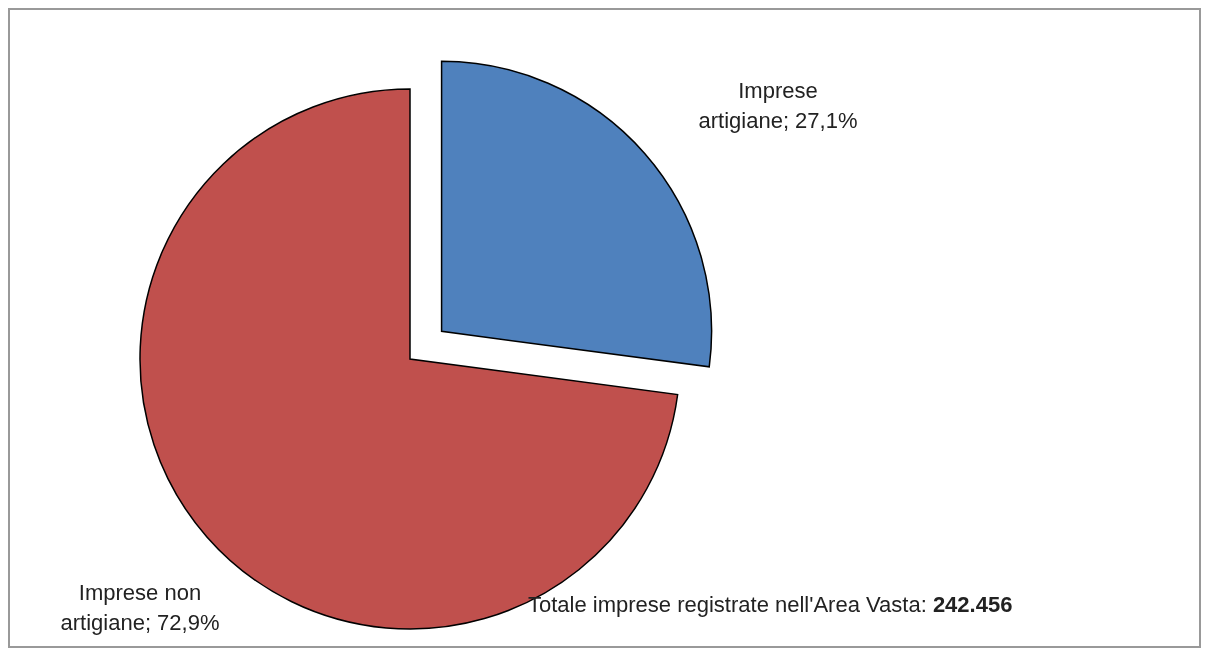 The width and height of the screenshot is (1205, 656). I want to click on text: Totale imprese registrate nell'Area Vasta: 242.456, so click(770, 605).